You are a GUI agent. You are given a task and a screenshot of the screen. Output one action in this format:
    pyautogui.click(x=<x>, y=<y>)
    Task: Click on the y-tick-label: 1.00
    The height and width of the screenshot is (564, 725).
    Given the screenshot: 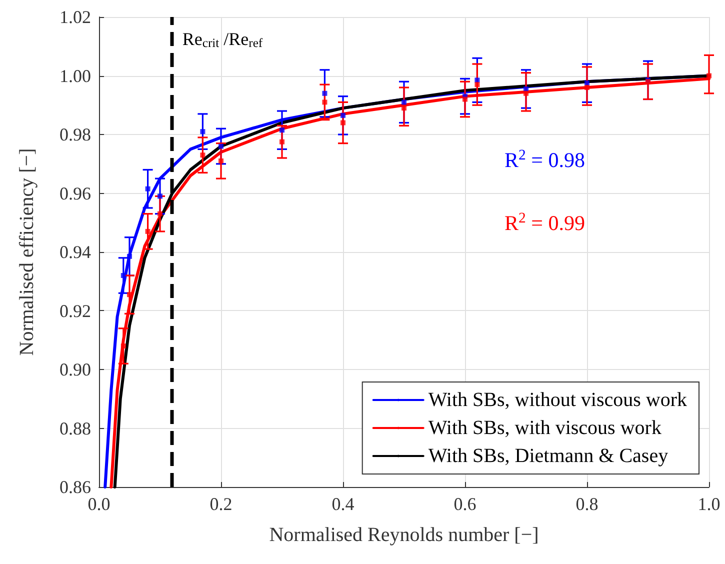 What is the action you would take?
    pyautogui.click(x=75, y=76)
    